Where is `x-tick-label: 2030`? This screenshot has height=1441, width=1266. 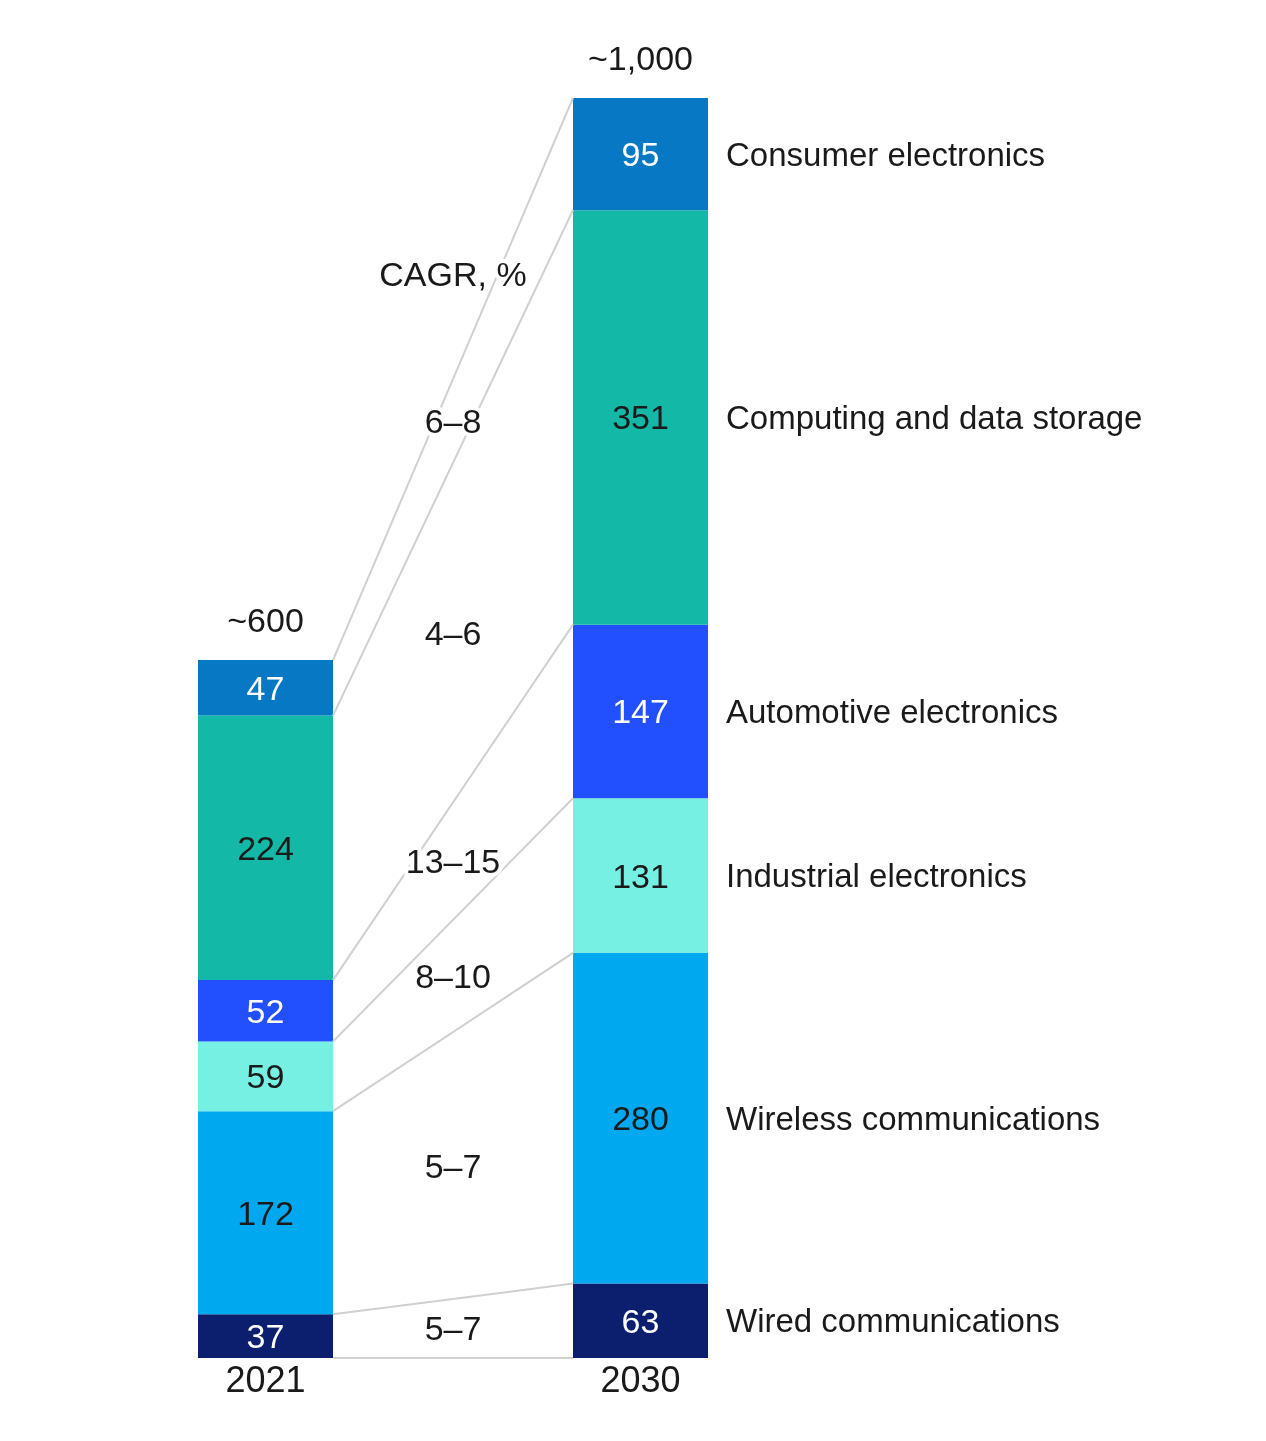
x-tick-label: 2030 is located at coordinates (640, 1379).